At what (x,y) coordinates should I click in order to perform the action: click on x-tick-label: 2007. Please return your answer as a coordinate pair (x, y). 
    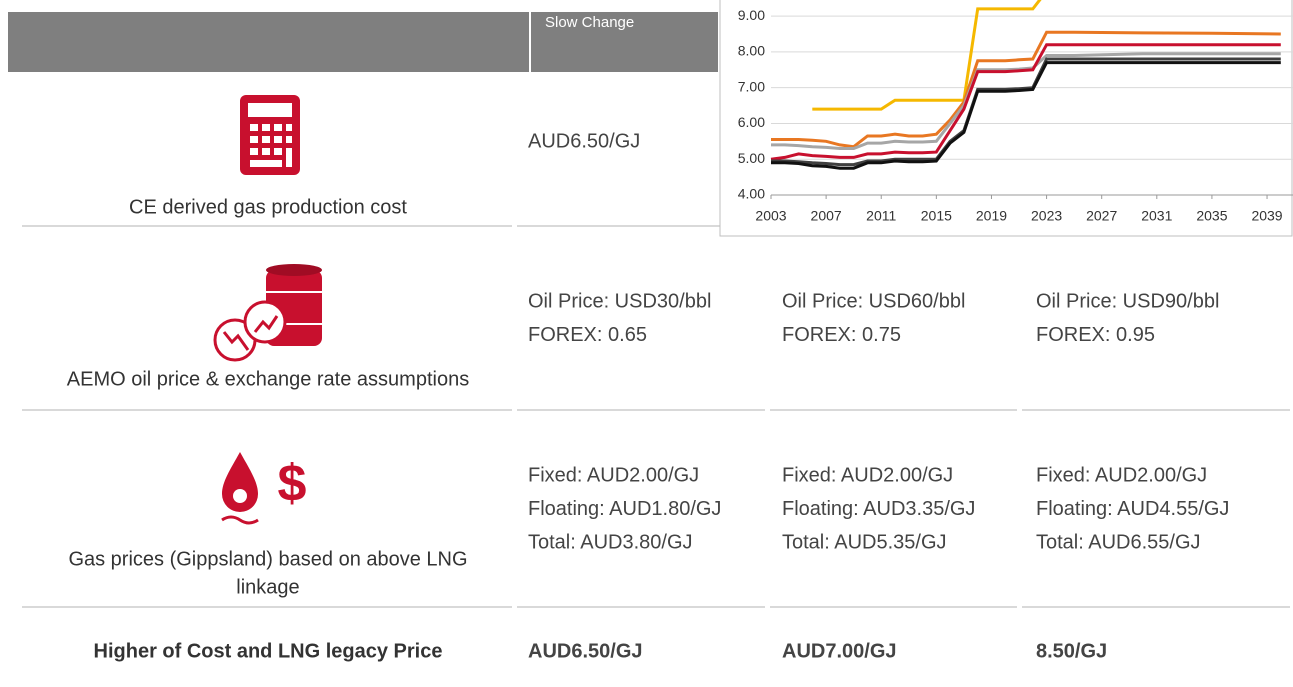
    Looking at the image, I should click on (826, 216).